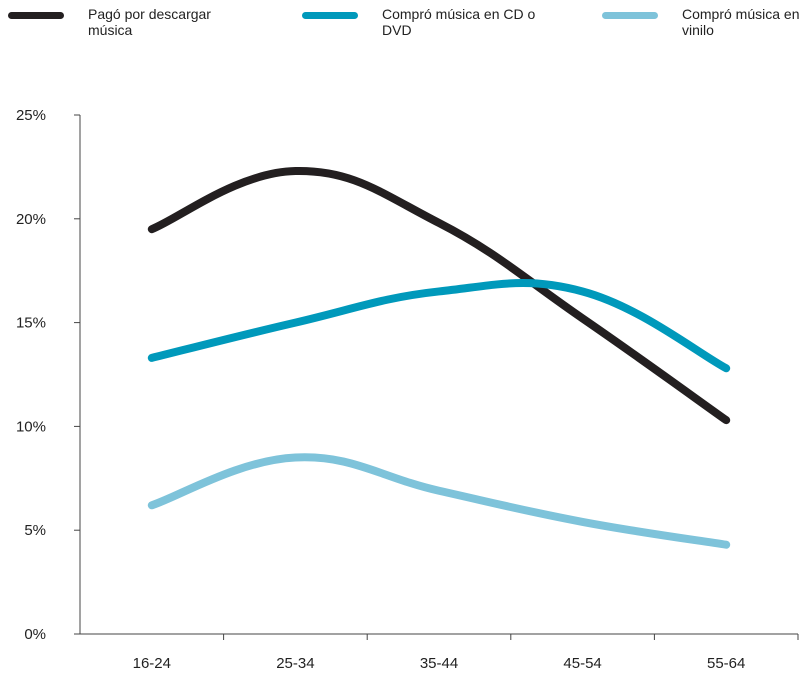 The height and width of the screenshot is (680, 799). What do you see at coordinates (36, 15) in the screenshot?
I see `legend-swatch-download` at bounding box center [36, 15].